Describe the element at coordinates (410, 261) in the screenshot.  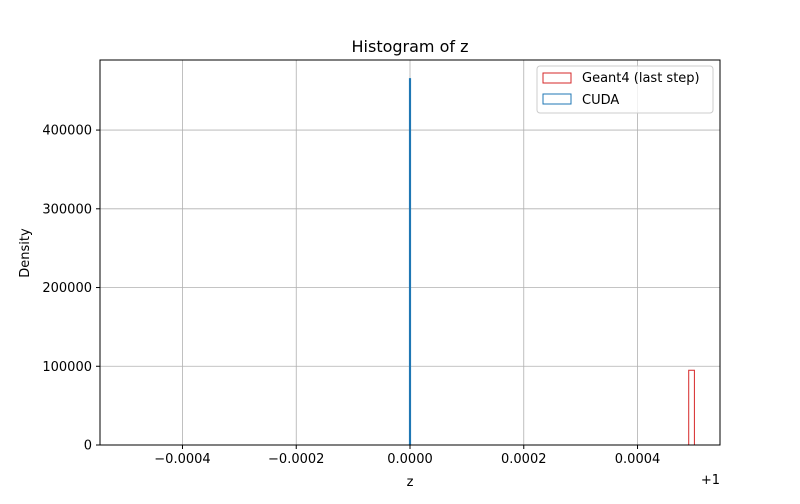
I see `histogram-cuda` at that location.